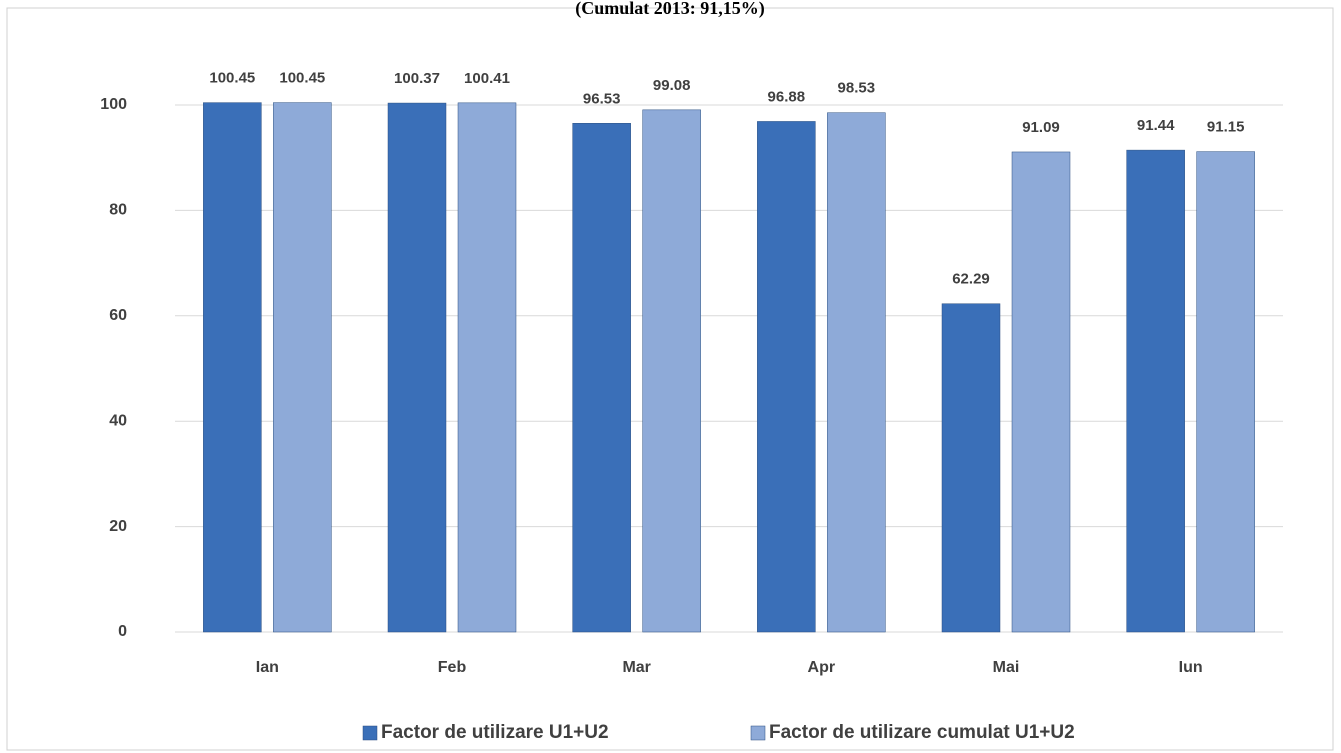  What do you see at coordinates (787, 96) in the screenshot?
I see `value-label: 96.88` at bounding box center [787, 96].